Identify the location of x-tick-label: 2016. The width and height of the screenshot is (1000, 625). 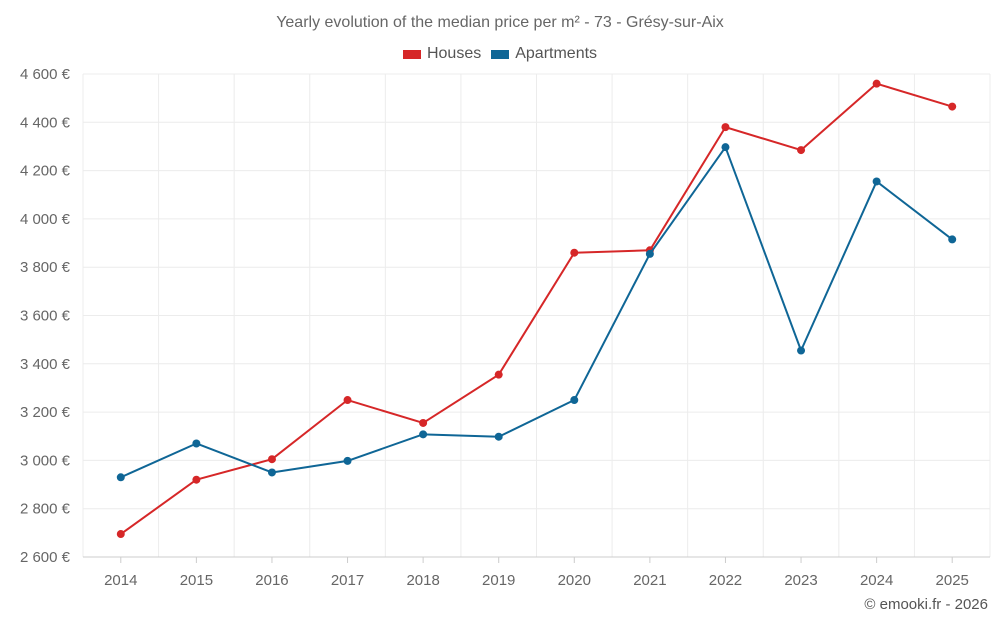
(271, 580).